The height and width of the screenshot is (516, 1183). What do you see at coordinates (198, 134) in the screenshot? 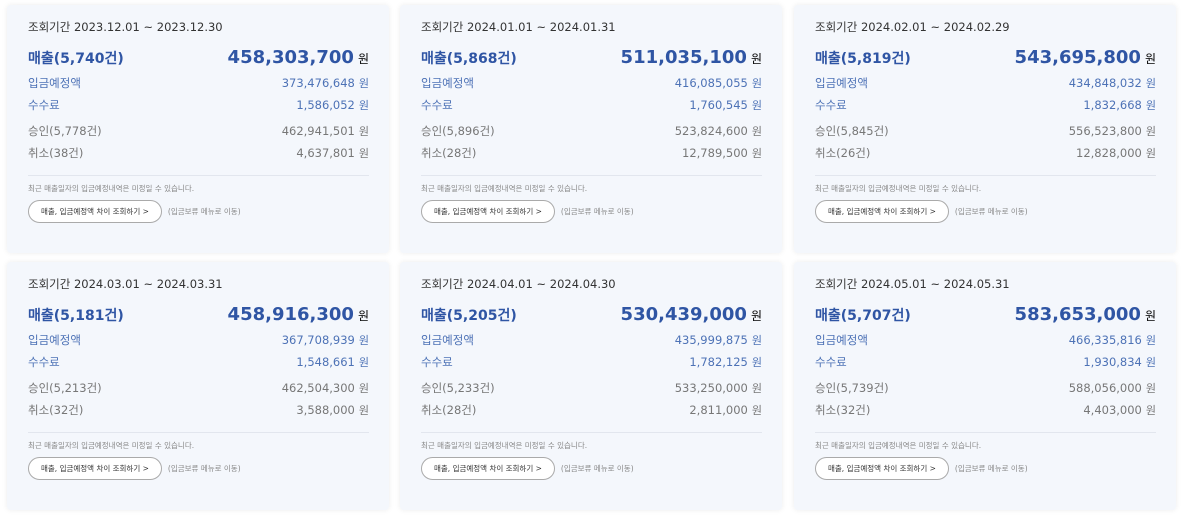
I see `approve-row: 승인(5,778건) 462,941,501 원` at bounding box center [198, 134].